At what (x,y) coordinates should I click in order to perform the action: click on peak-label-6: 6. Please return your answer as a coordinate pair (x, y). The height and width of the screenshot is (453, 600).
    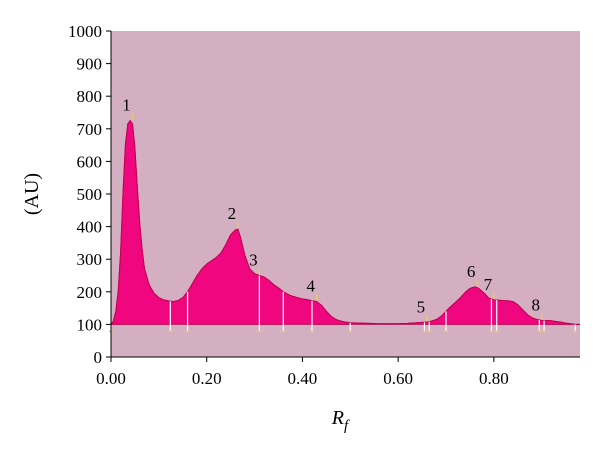
    Looking at the image, I should click on (471, 271).